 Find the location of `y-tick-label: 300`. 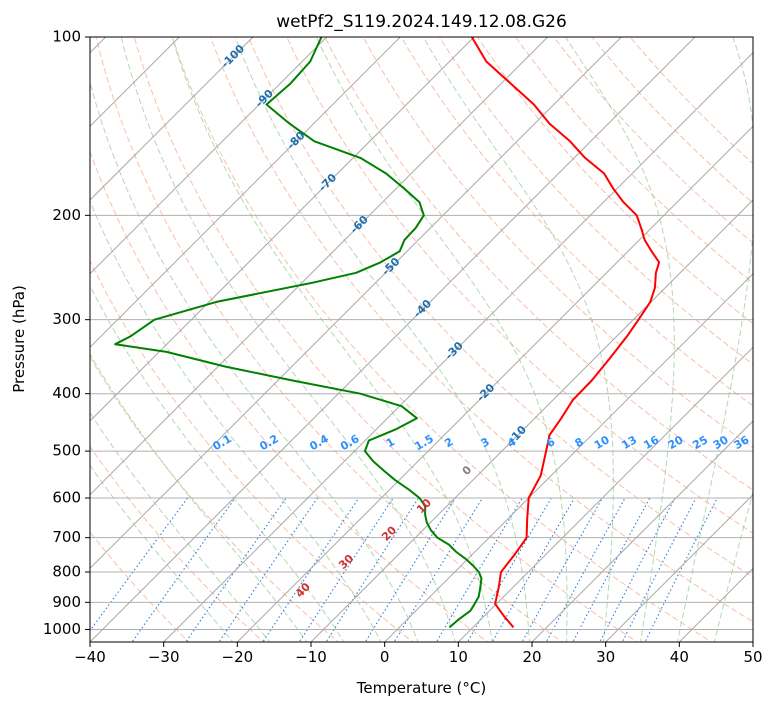

y-tick-label: 300 is located at coordinates (66, 319).